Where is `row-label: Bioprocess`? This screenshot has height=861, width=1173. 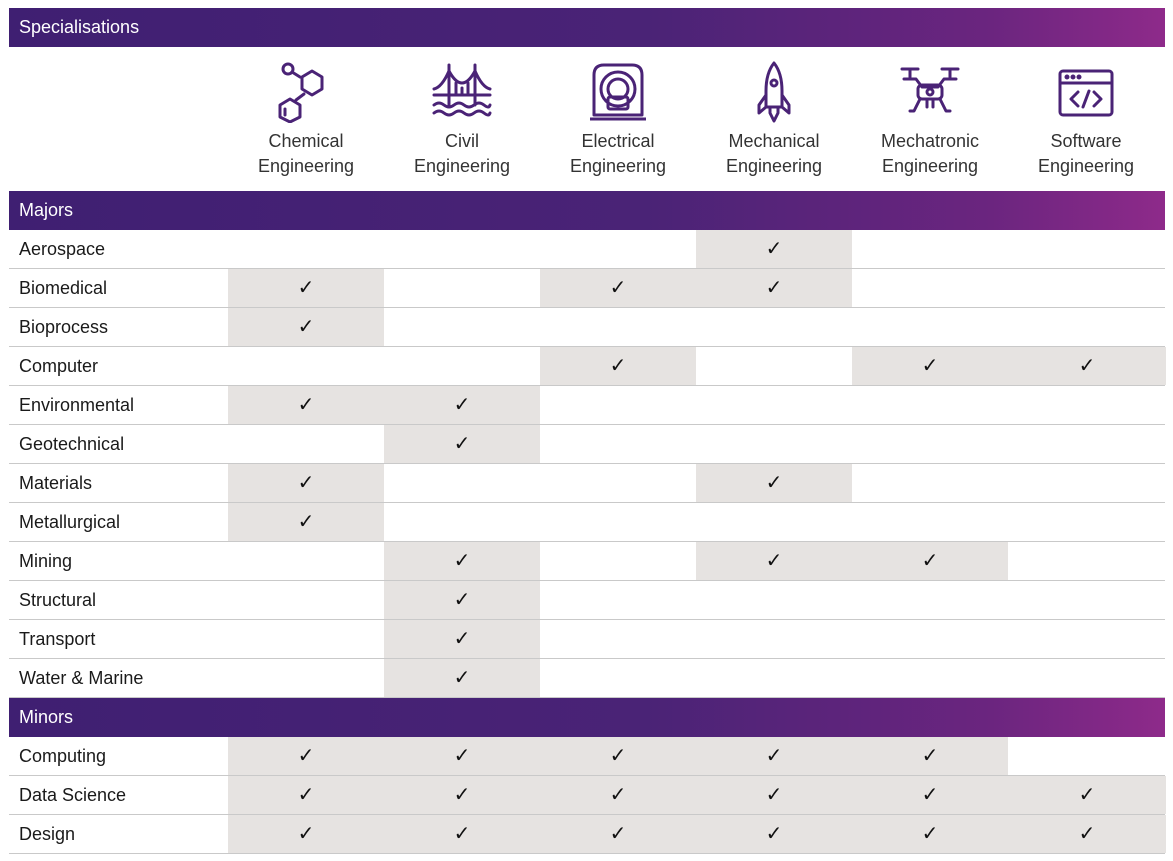
row-label: Bioprocess is located at coordinates (64, 327).